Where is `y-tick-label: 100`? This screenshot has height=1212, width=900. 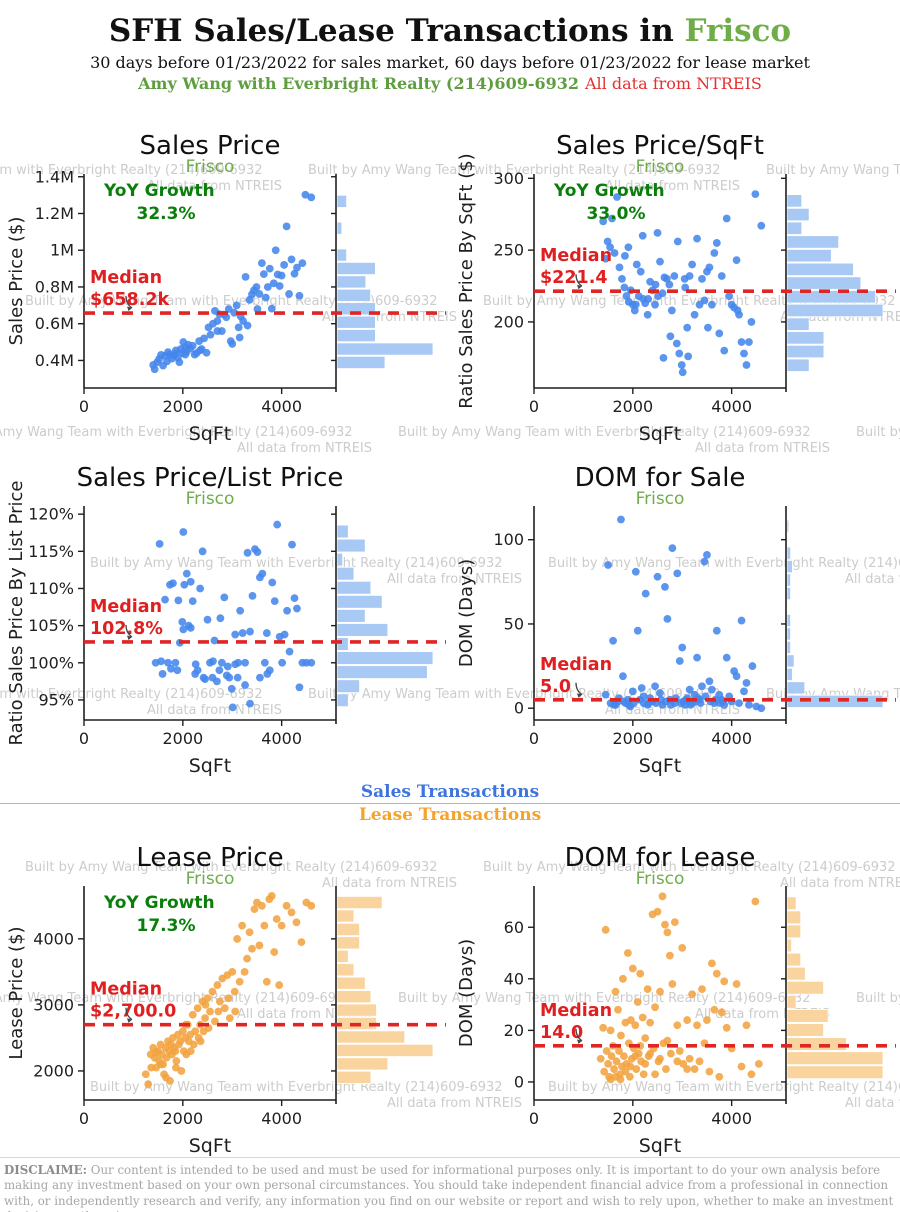 y-tick-label: 100 is located at coordinates (508, 539).